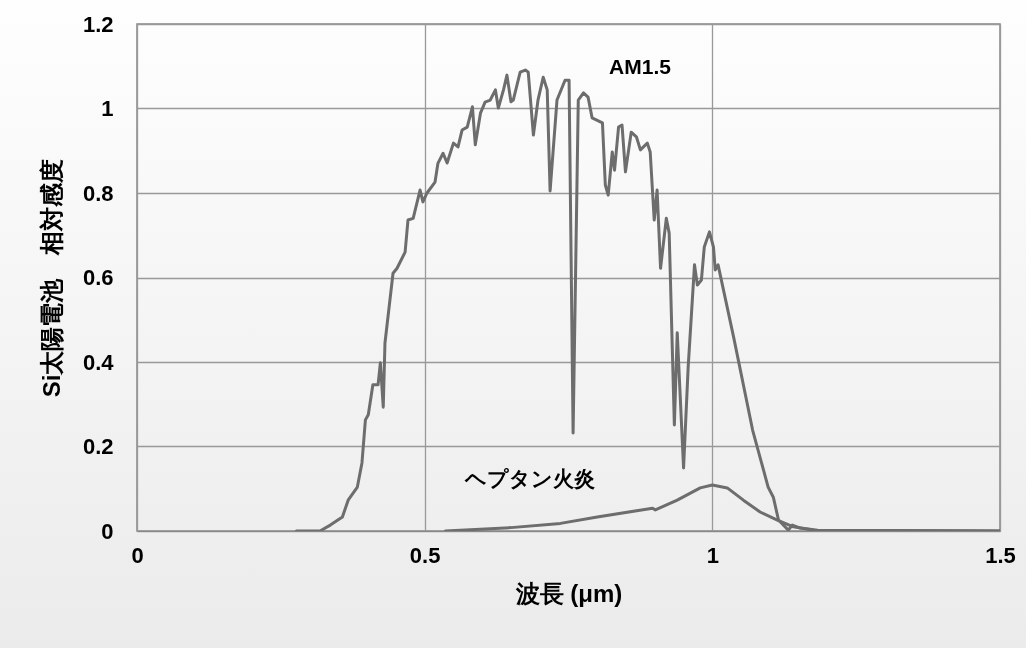  What do you see at coordinates (51, 278) in the screenshot?
I see `y-axis-title: Si太陽電池 相対感度` at bounding box center [51, 278].